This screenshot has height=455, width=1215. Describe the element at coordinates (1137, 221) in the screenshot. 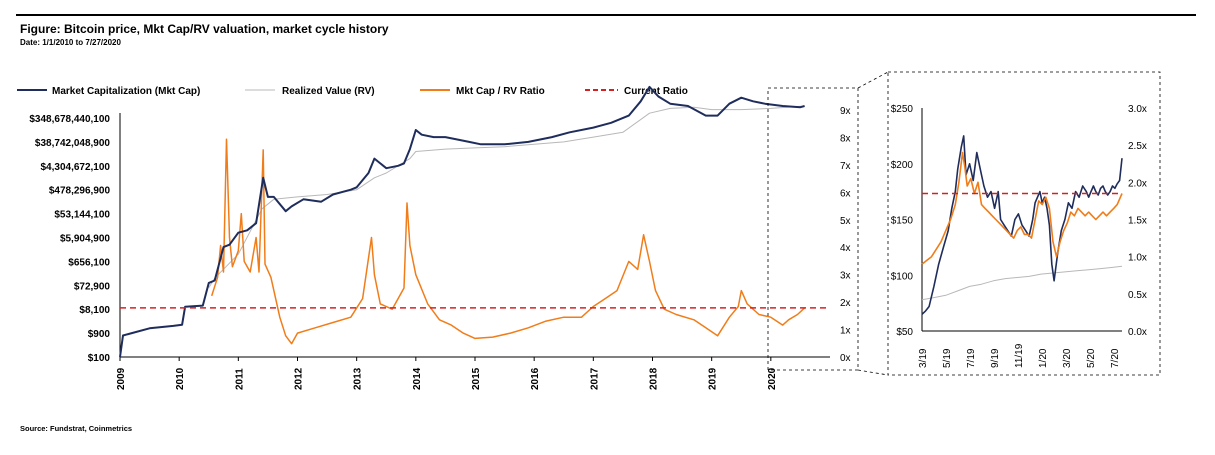

I see `inset-right-tick-label: 1.5x` at that location.